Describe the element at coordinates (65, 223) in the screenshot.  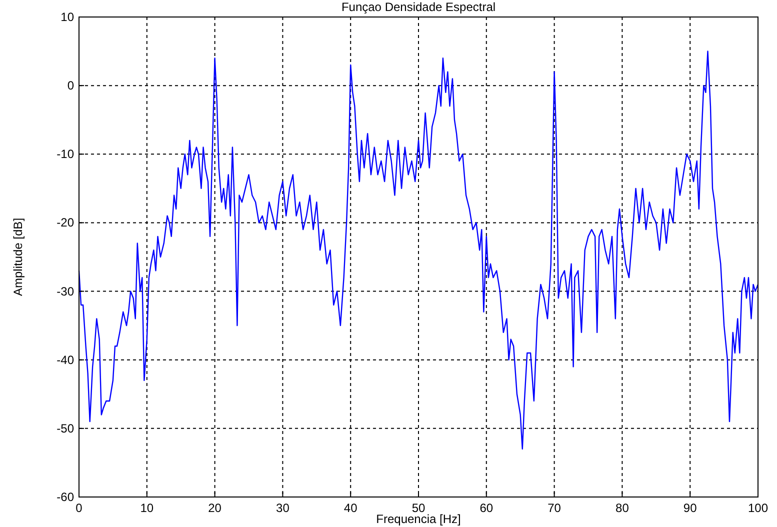
I see `y-tick-label: -20` at that location.